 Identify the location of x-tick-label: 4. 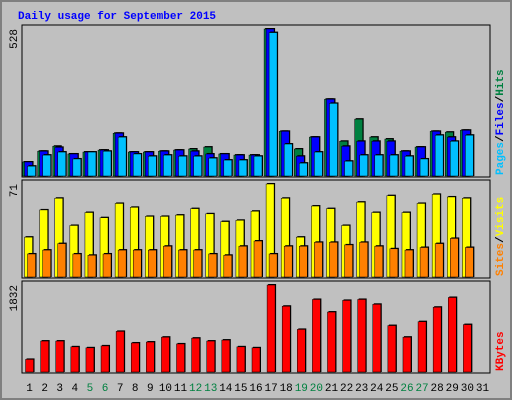
(75, 389).